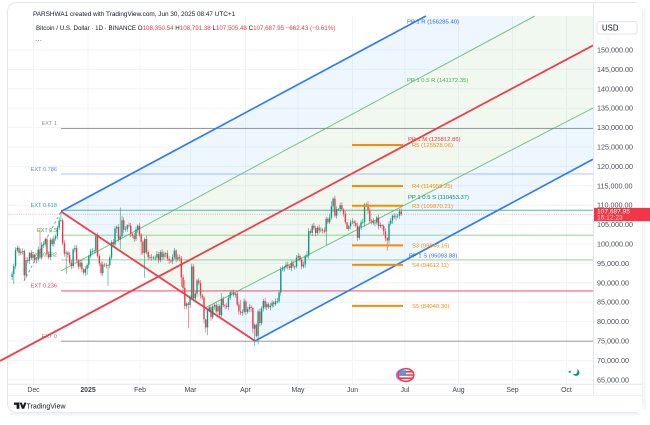 The width and height of the screenshot is (650, 425). Describe the element at coordinates (614, 205) in the screenshot. I see `svg-text: 110,000.00` at that location.